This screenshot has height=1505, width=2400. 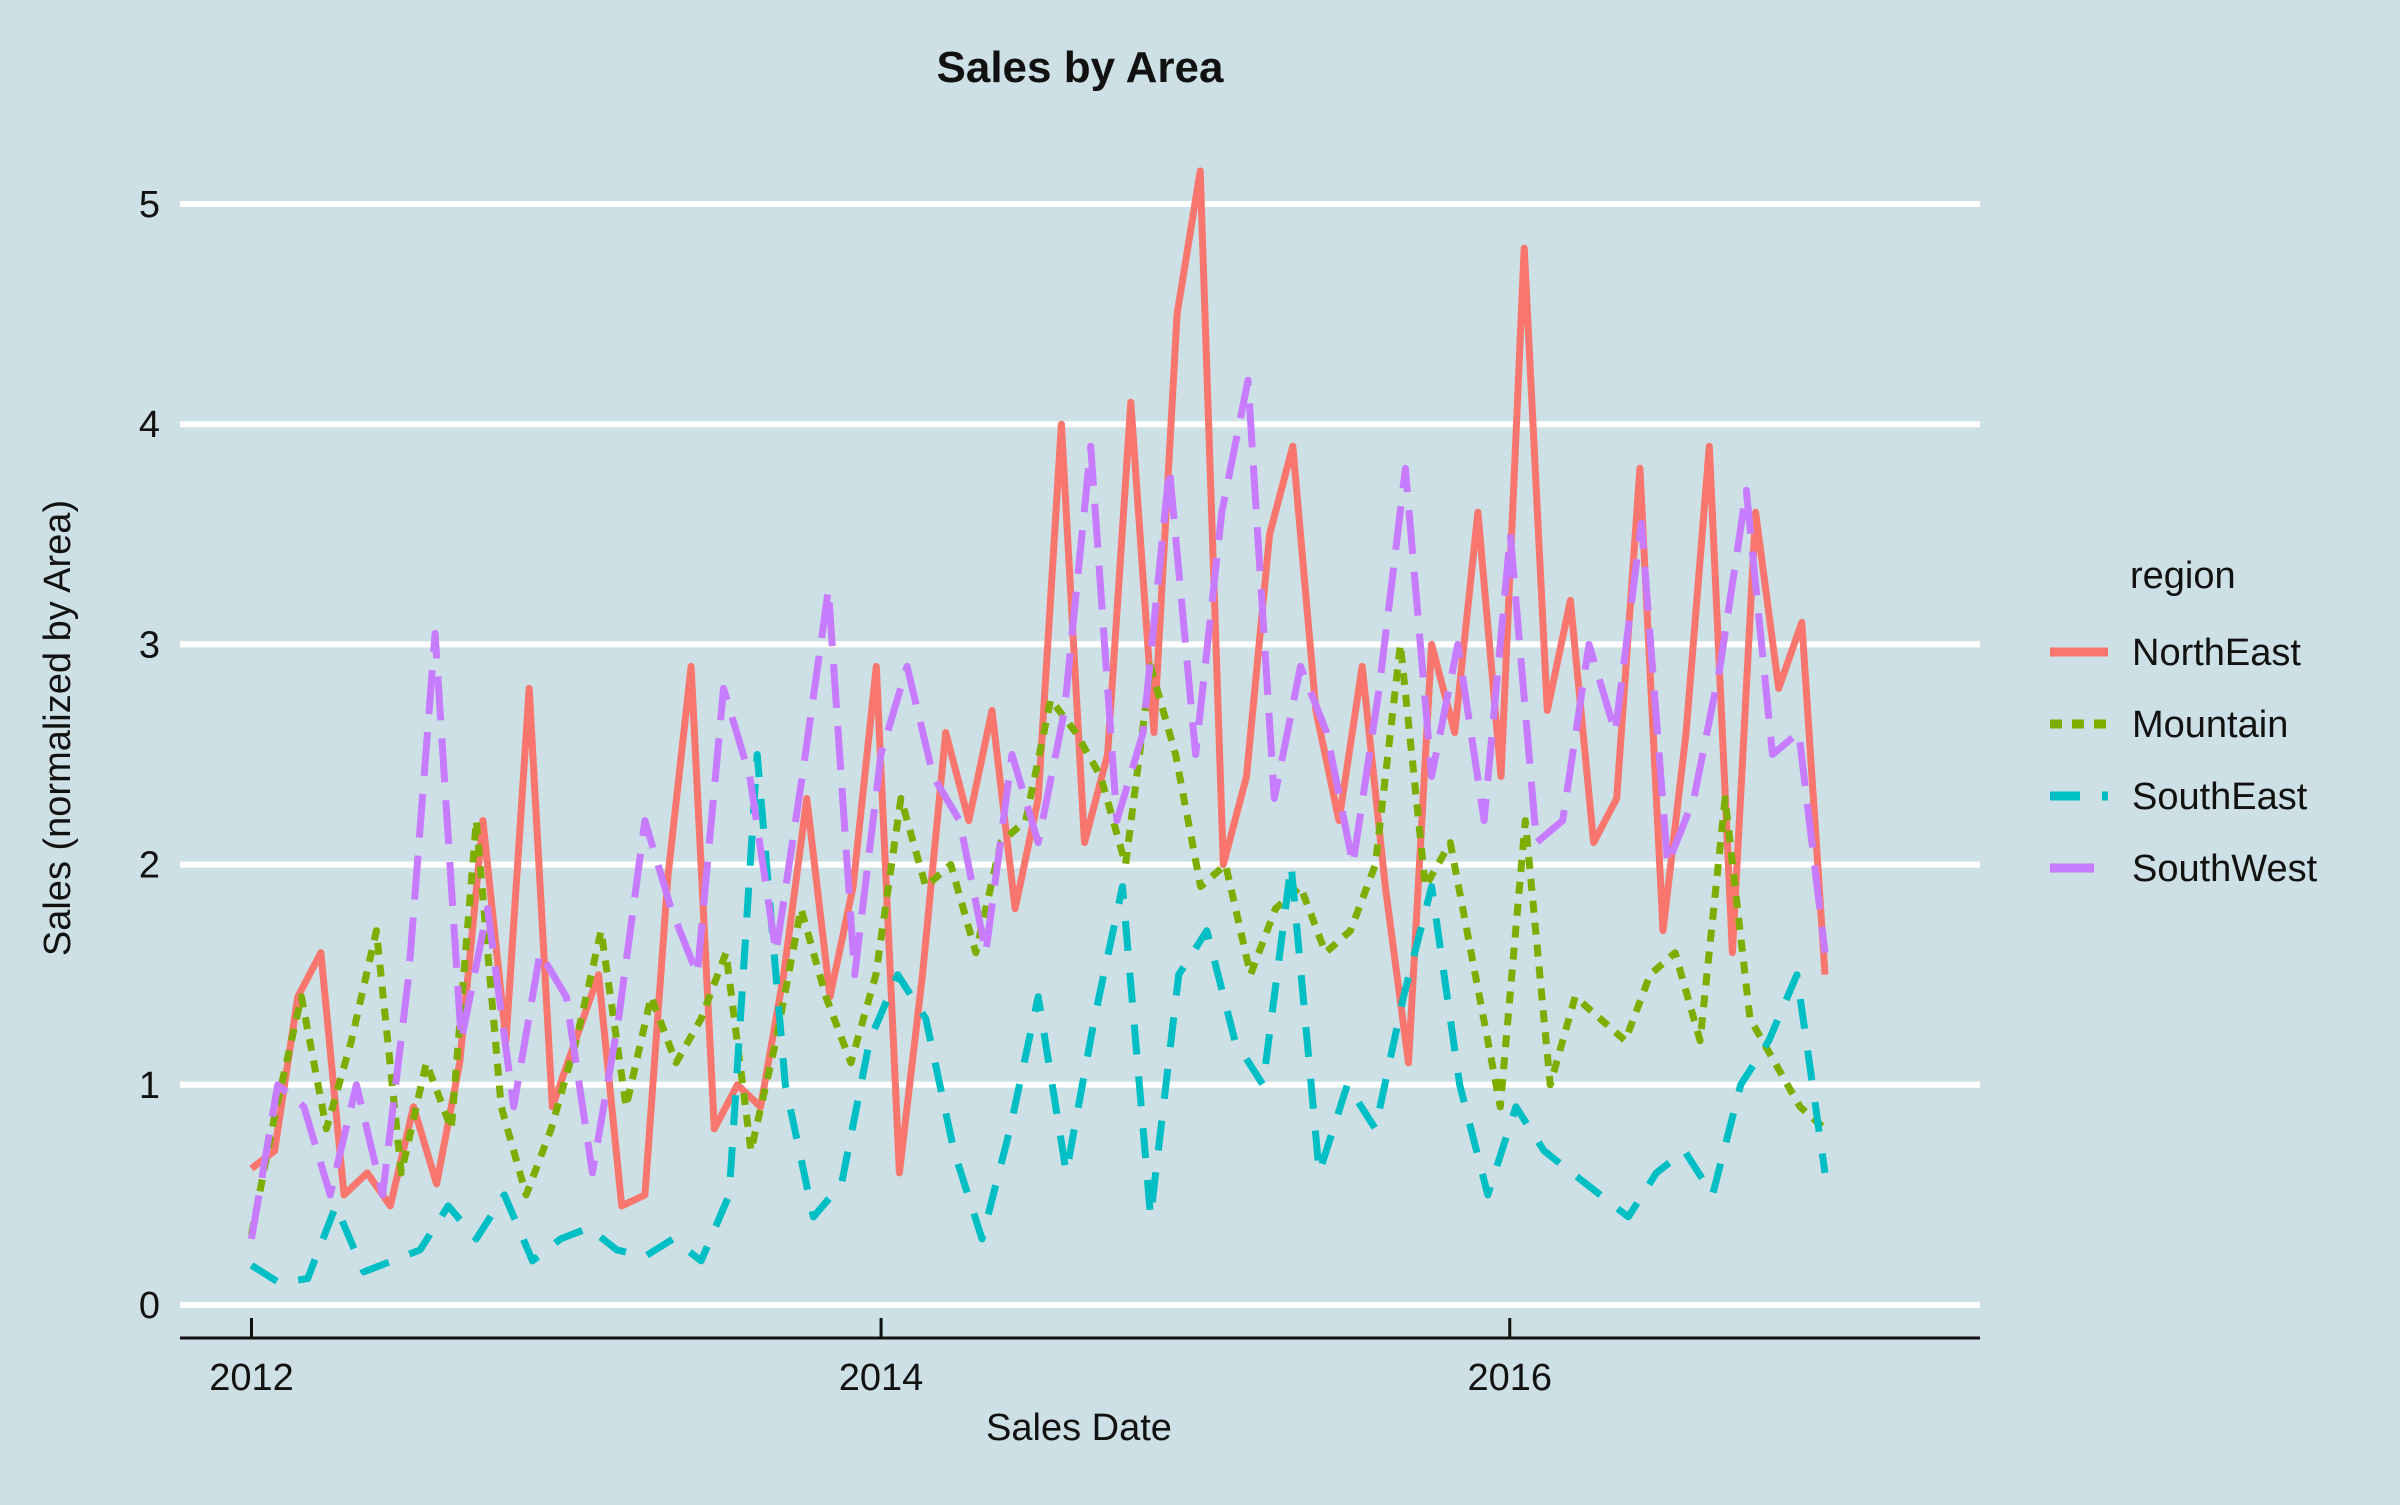 What do you see at coordinates (149, 205) in the screenshot?
I see `y-tick-label: 5` at bounding box center [149, 205].